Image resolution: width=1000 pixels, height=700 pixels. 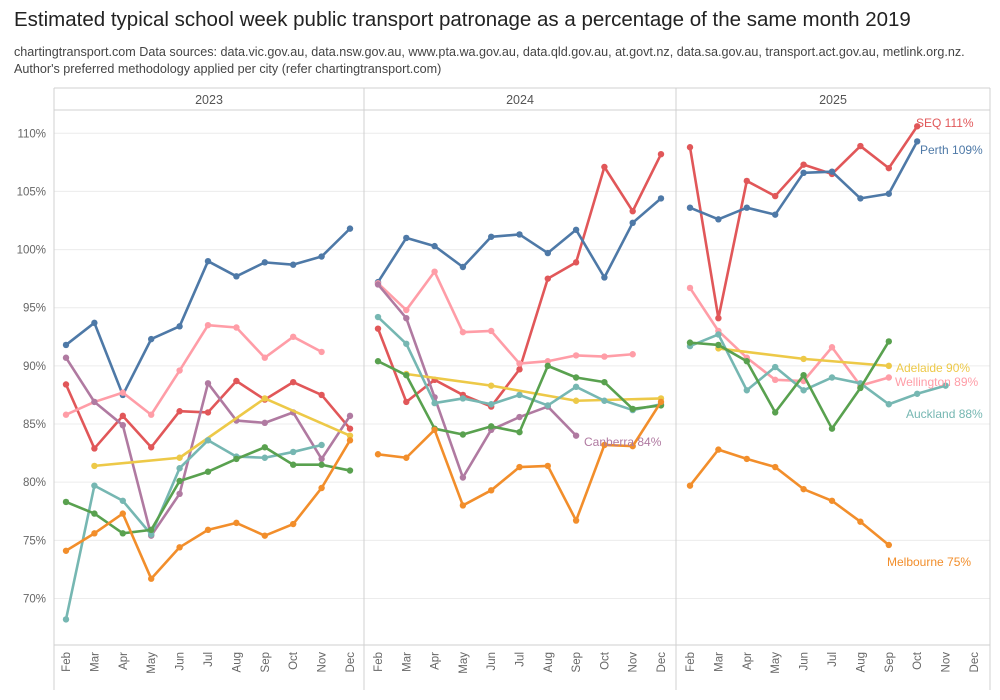 I want to click on series-label-adelaide: Adelaide 90%, so click(x=933, y=368).